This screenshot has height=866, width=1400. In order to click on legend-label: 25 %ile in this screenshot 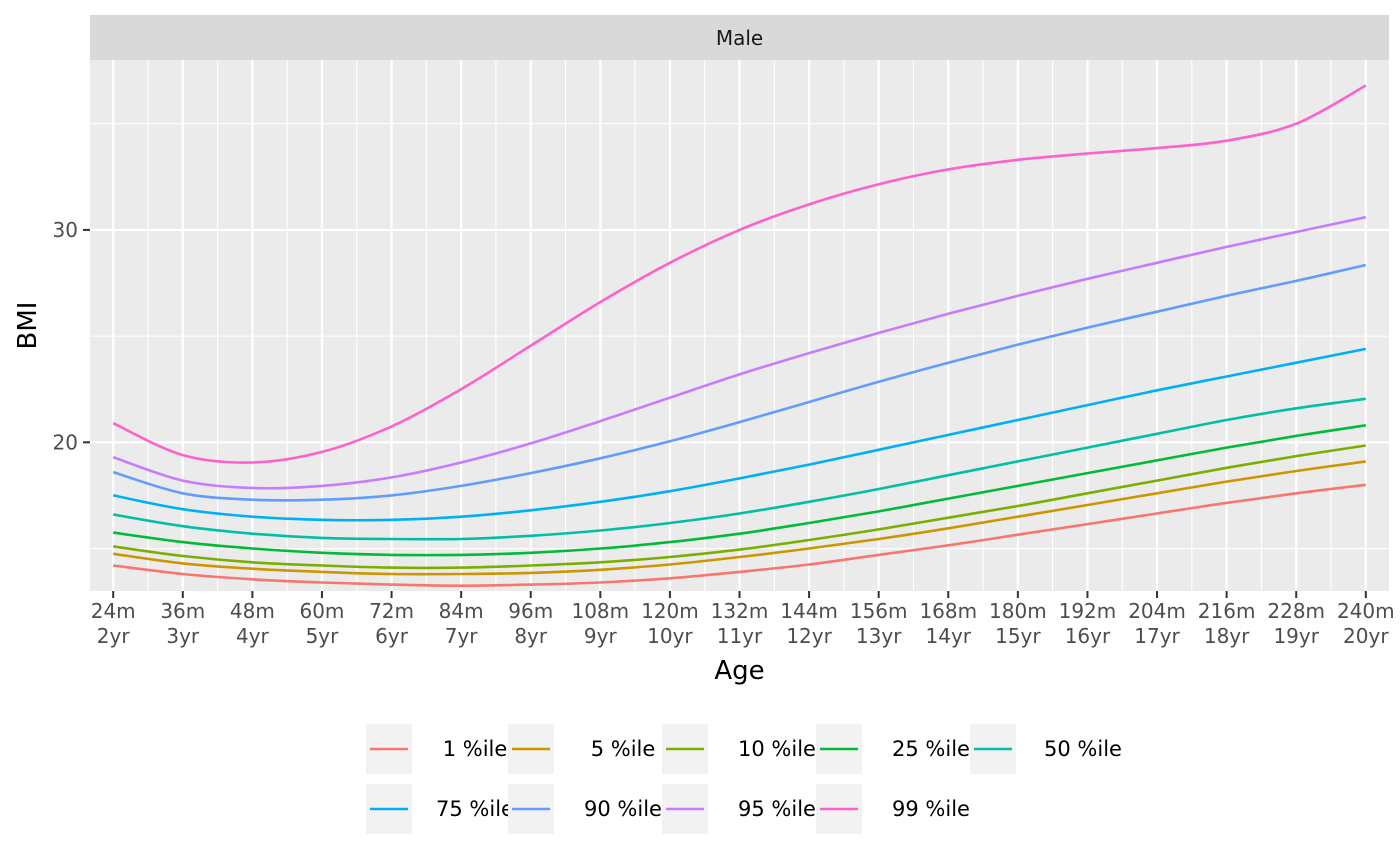, I will do `click(931, 749)`.